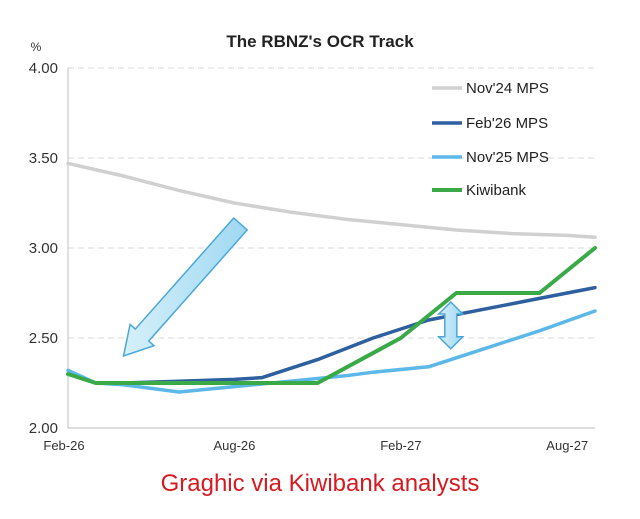  I want to click on y-tick-label: 2.50, so click(43, 338).